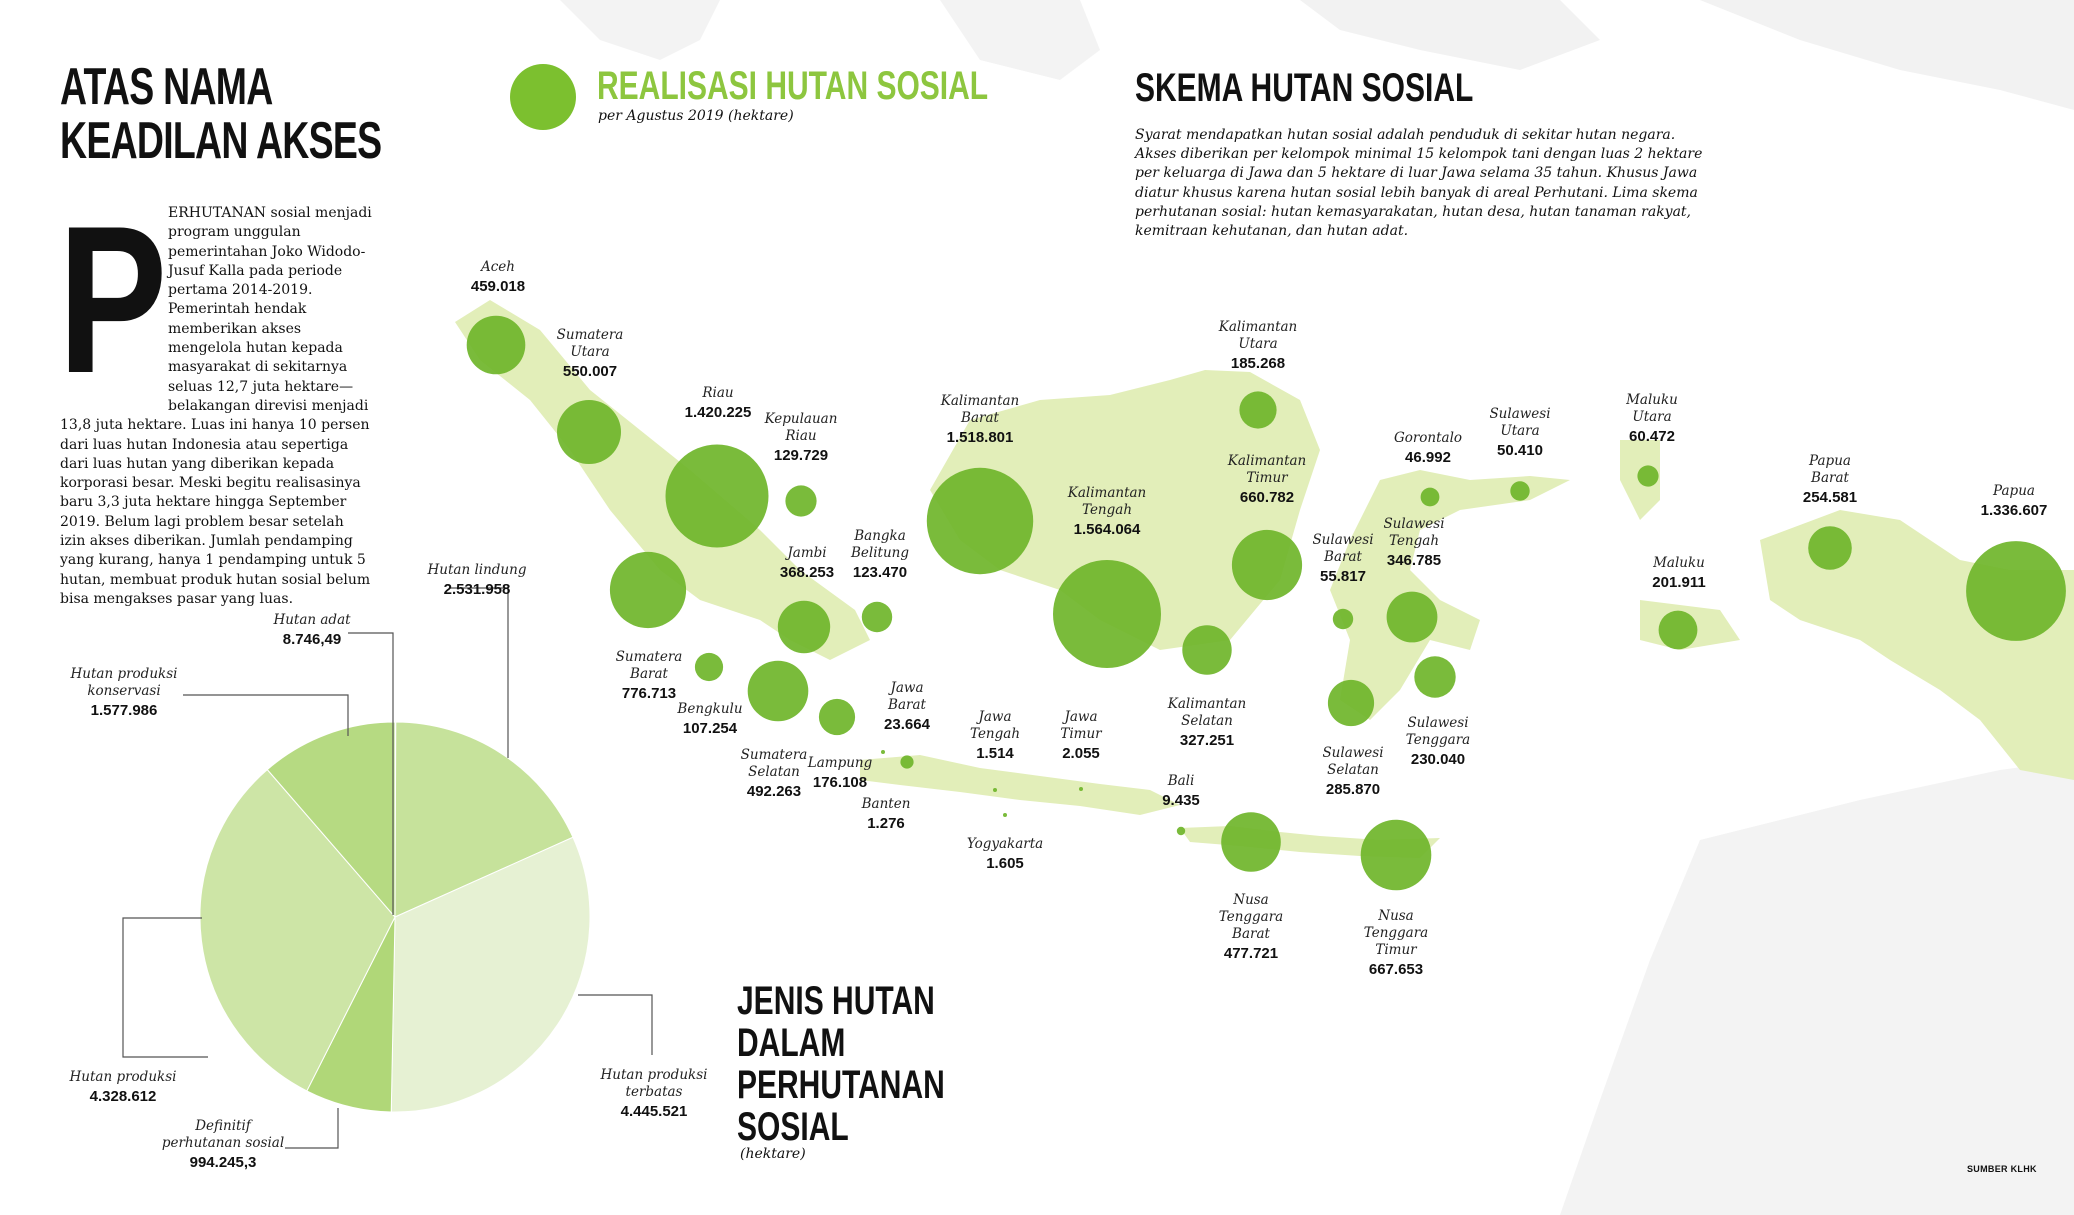  What do you see at coordinates (1438, 759) in the screenshot?
I see `label-value-sulawesi-tenggara: 230.040` at bounding box center [1438, 759].